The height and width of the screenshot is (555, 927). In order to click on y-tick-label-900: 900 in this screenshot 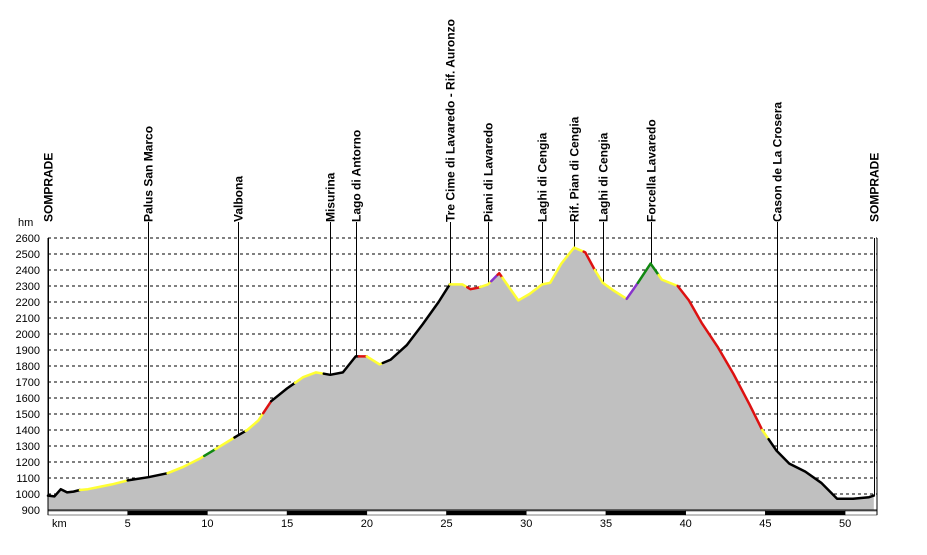, I will do `click(31, 511)`.